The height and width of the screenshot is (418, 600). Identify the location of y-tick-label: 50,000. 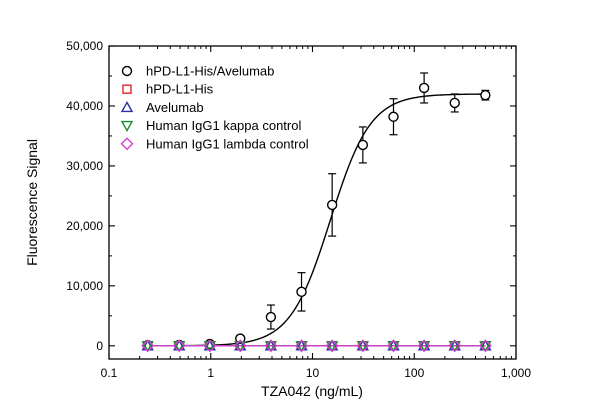
(84, 46).